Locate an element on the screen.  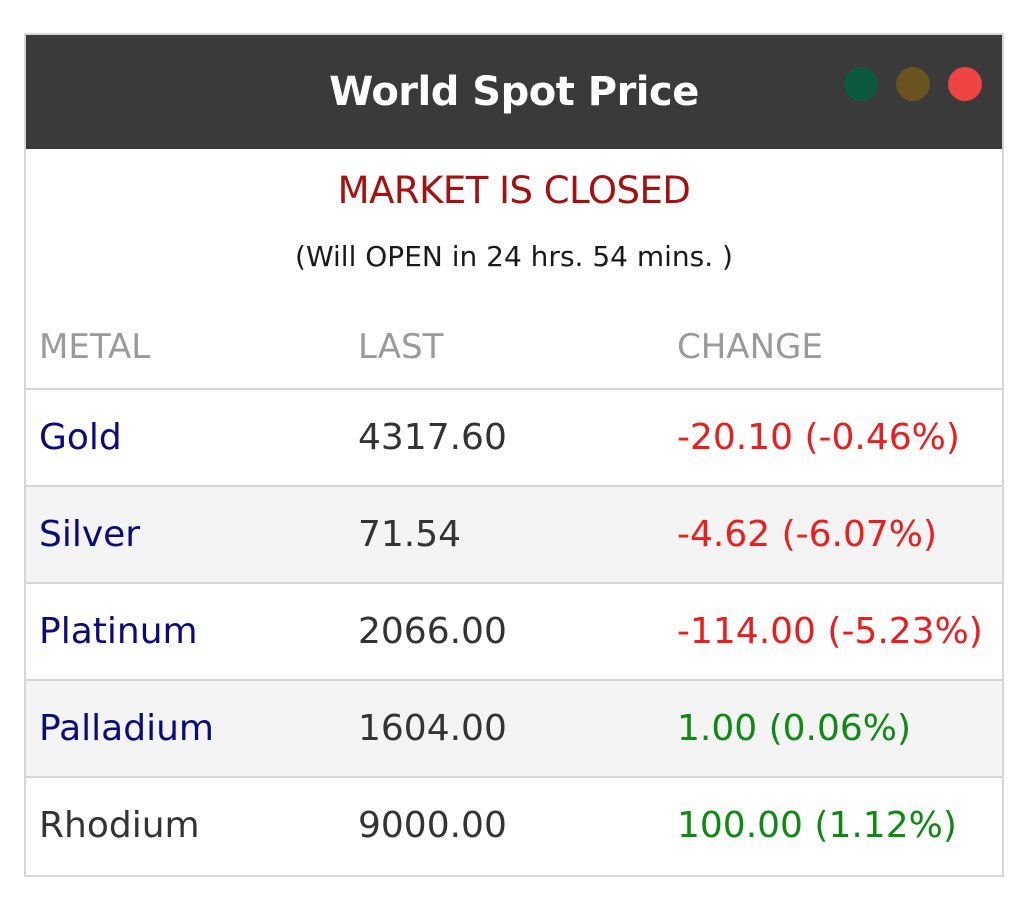
price-change: -4.62 (-6.07%) is located at coordinates (807, 534).